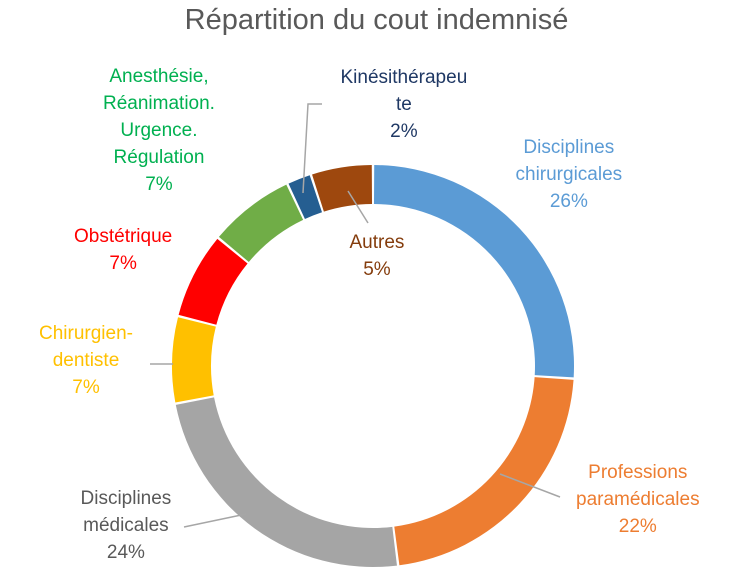 This screenshot has height=579, width=753. Describe the element at coordinates (159, 103) in the screenshot. I see `label-line: Réanimation.` at that location.